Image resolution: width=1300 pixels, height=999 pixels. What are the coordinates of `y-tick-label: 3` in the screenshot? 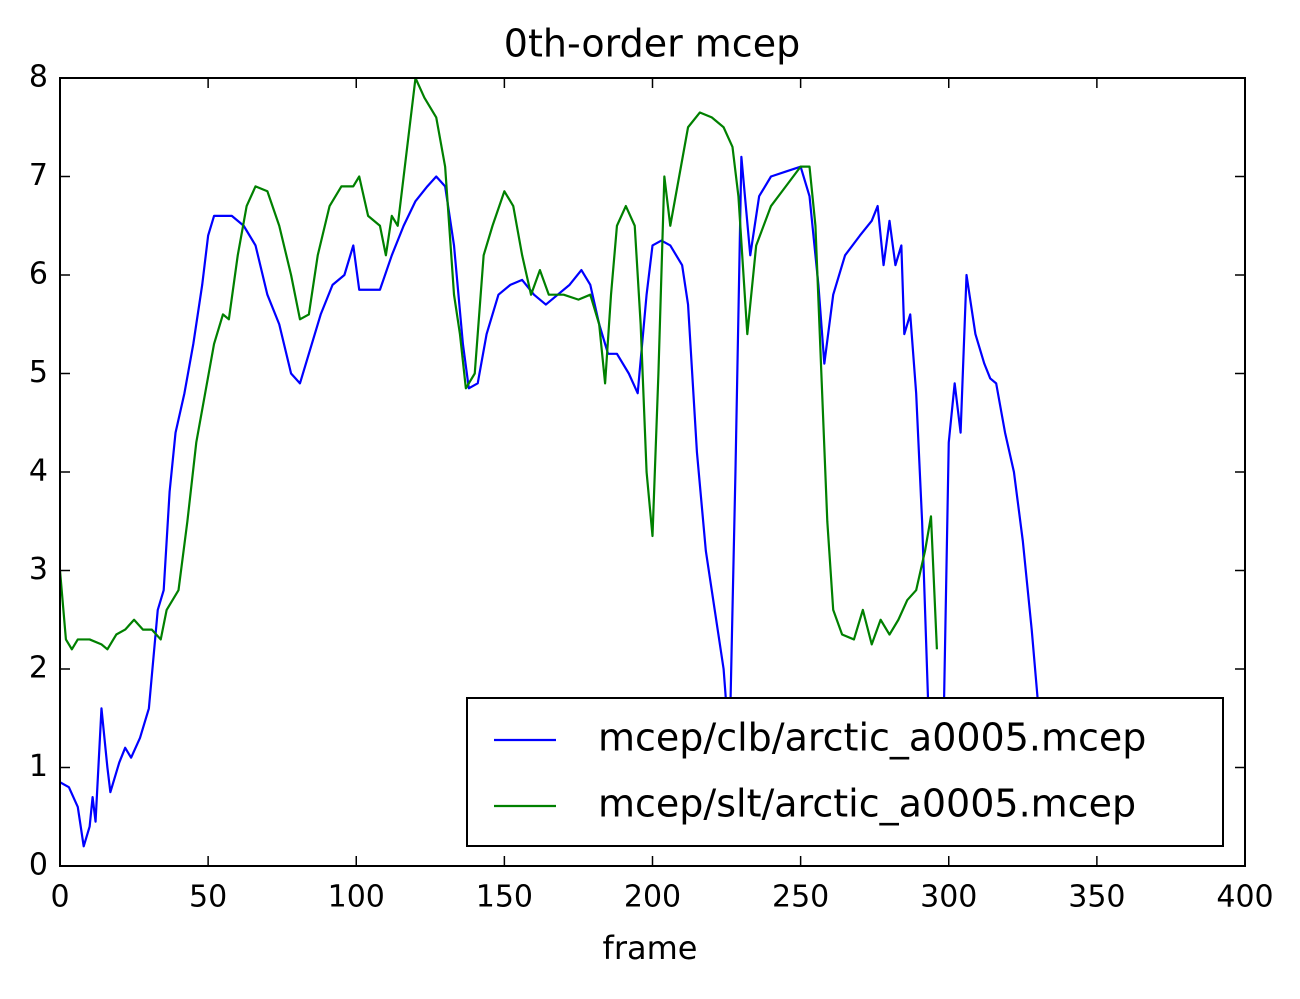 It's located at (38, 569).